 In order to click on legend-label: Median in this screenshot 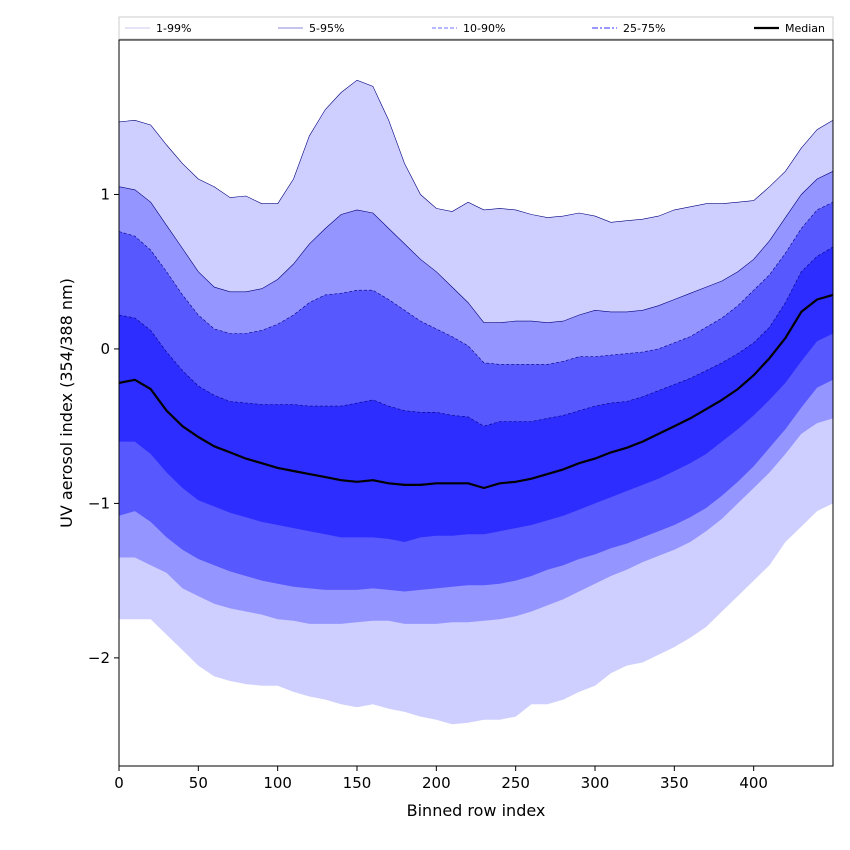, I will do `click(805, 28)`.